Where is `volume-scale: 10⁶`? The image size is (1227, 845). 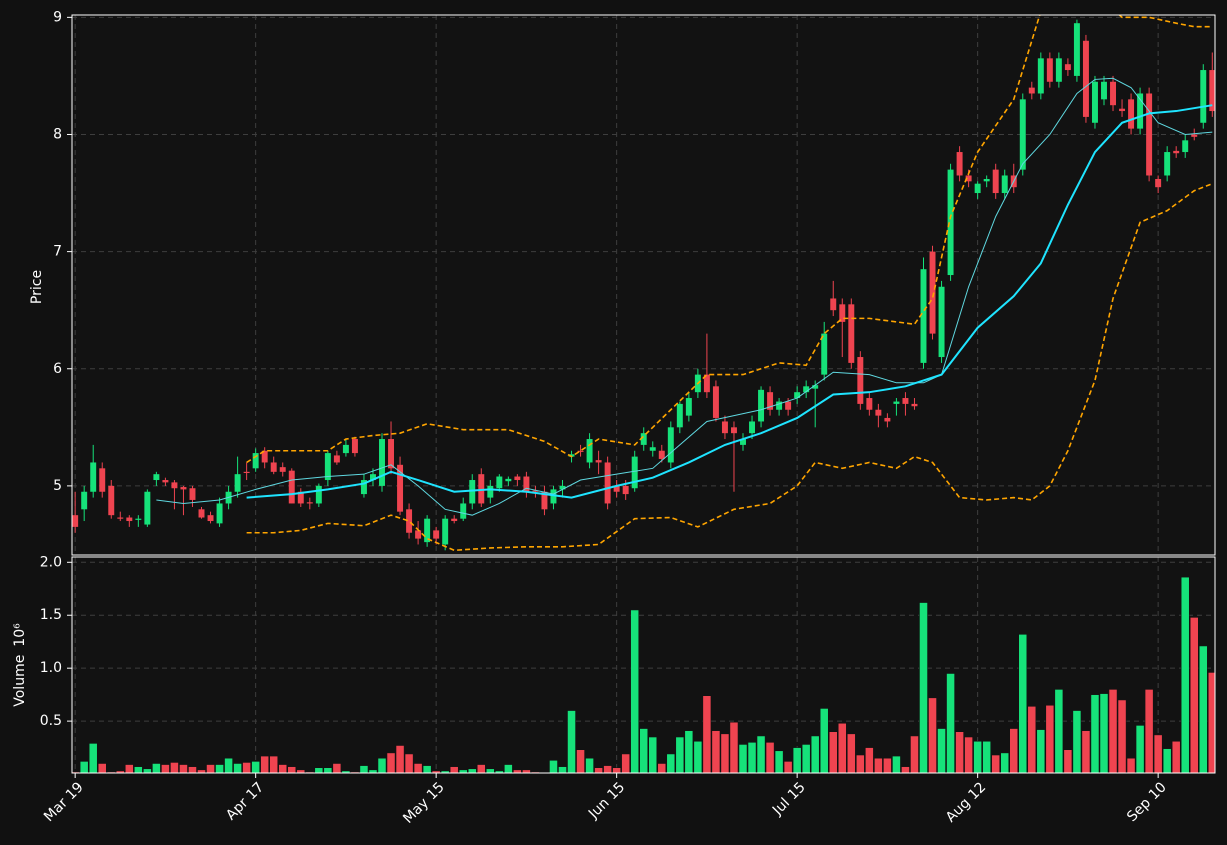
volume-scale: 10⁶ is located at coordinates (20, 635).